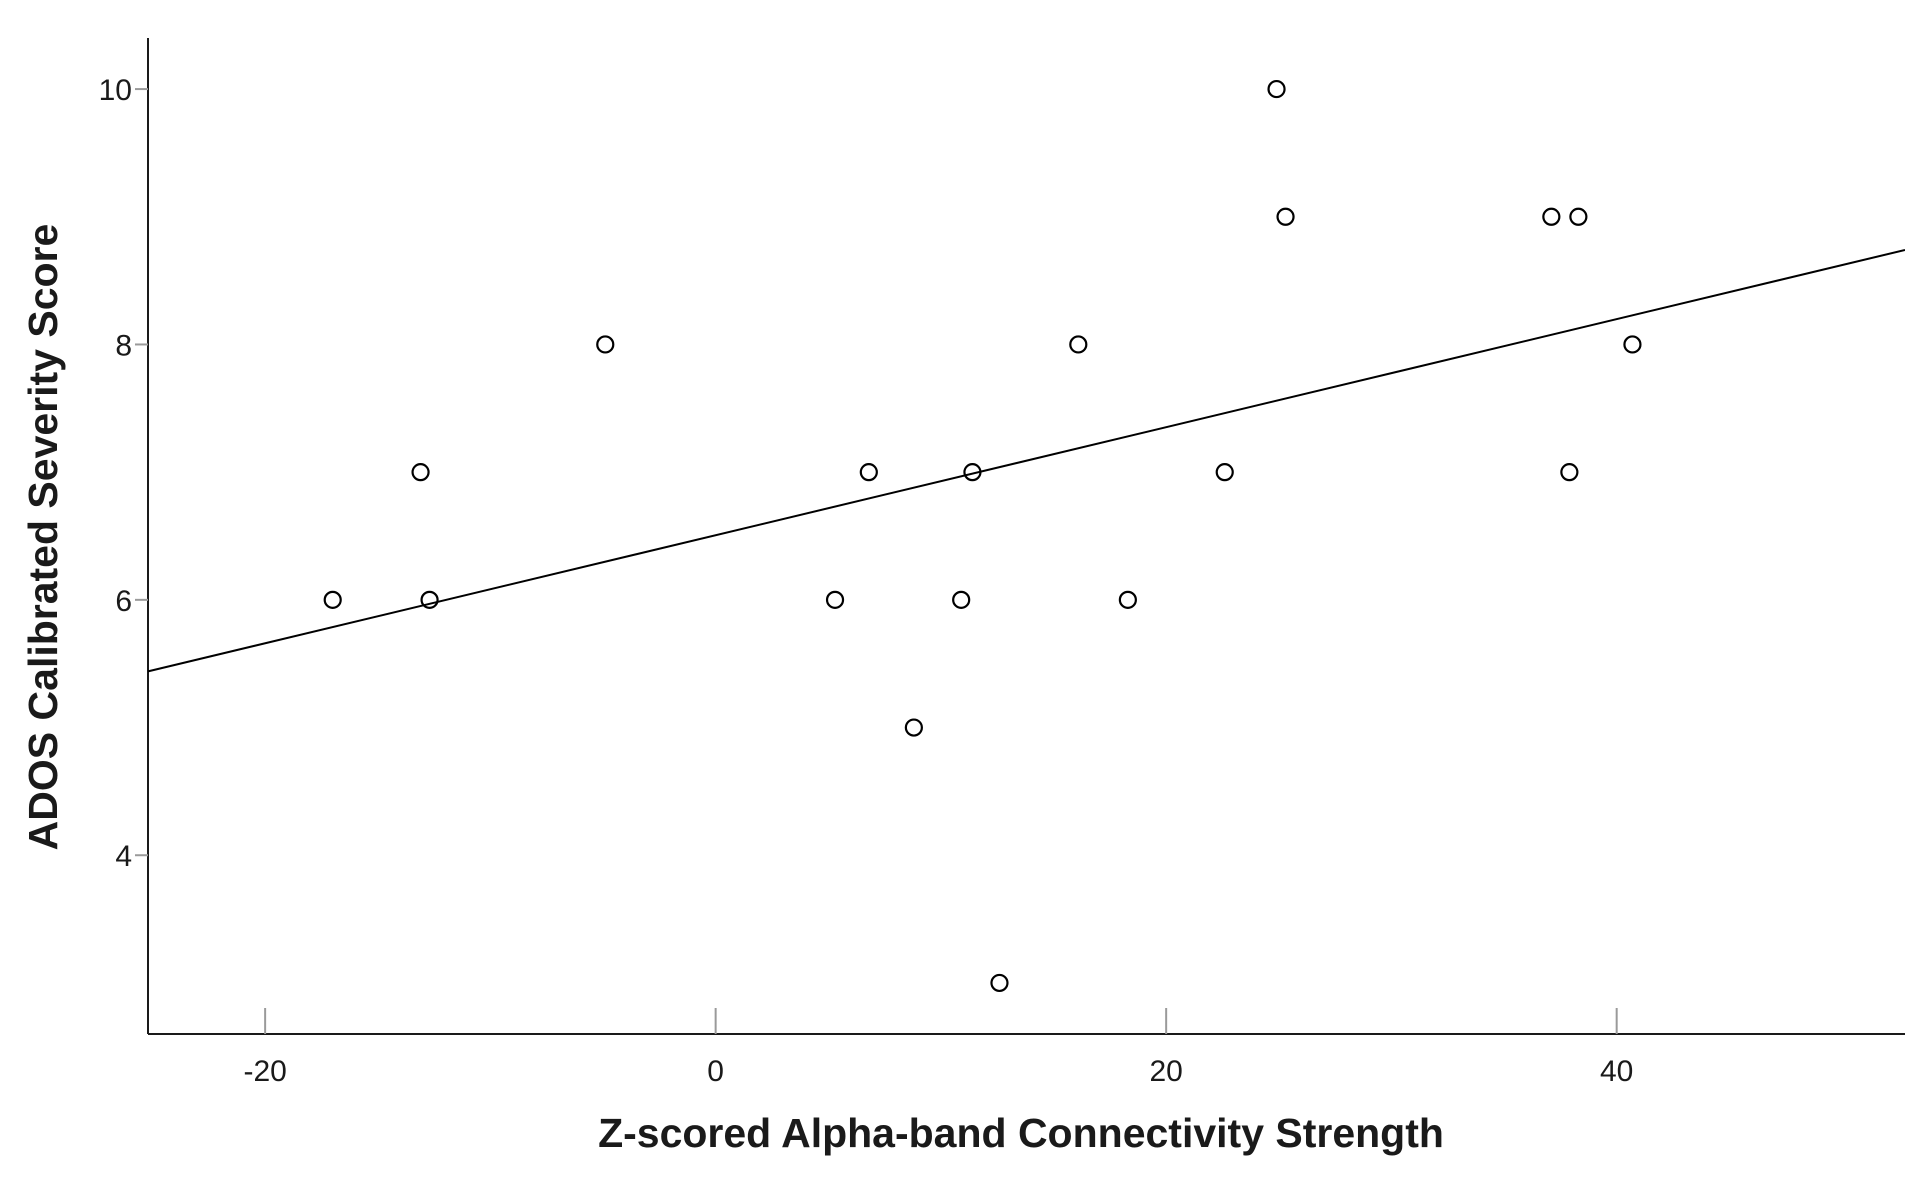 The width and height of the screenshot is (1905, 1177). I want to click on y-tick-label: 8, so click(123, 345).